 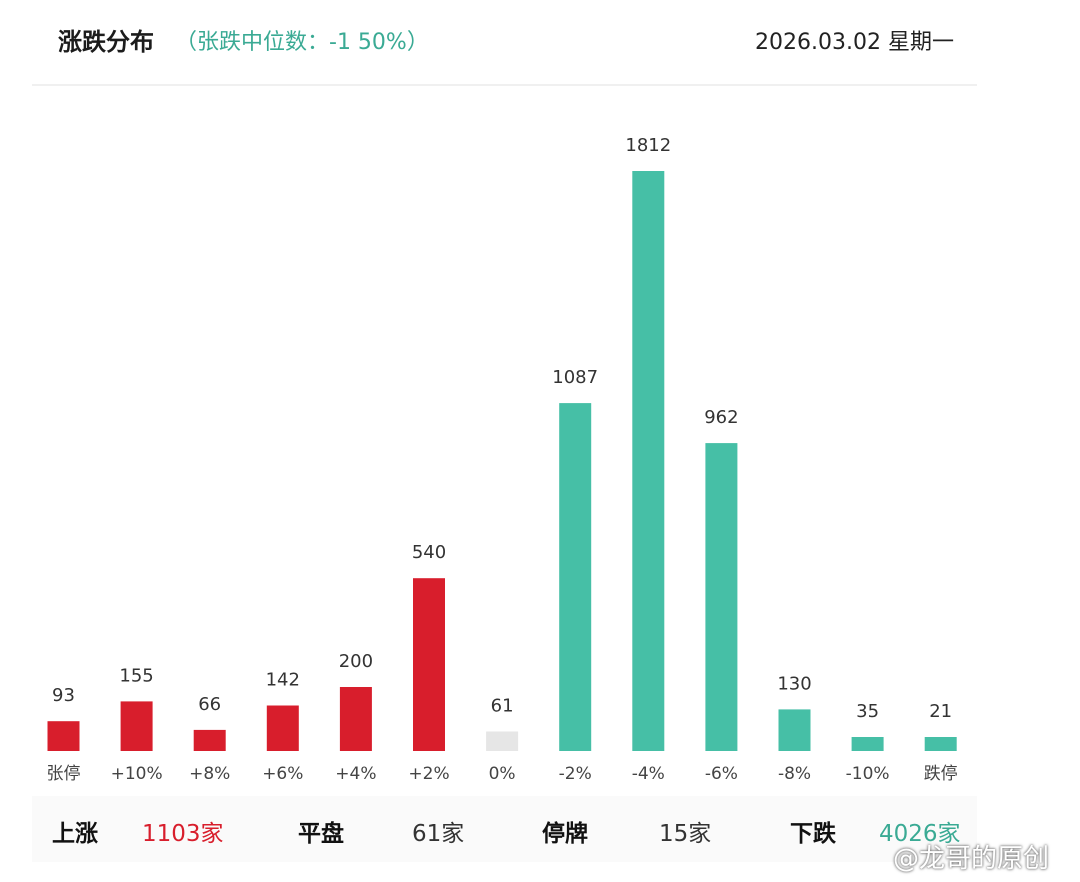 What do you see at coordinates (794, 774) in the screenshot?
I see `category-label: -8%` at bounding box center [794, 774].